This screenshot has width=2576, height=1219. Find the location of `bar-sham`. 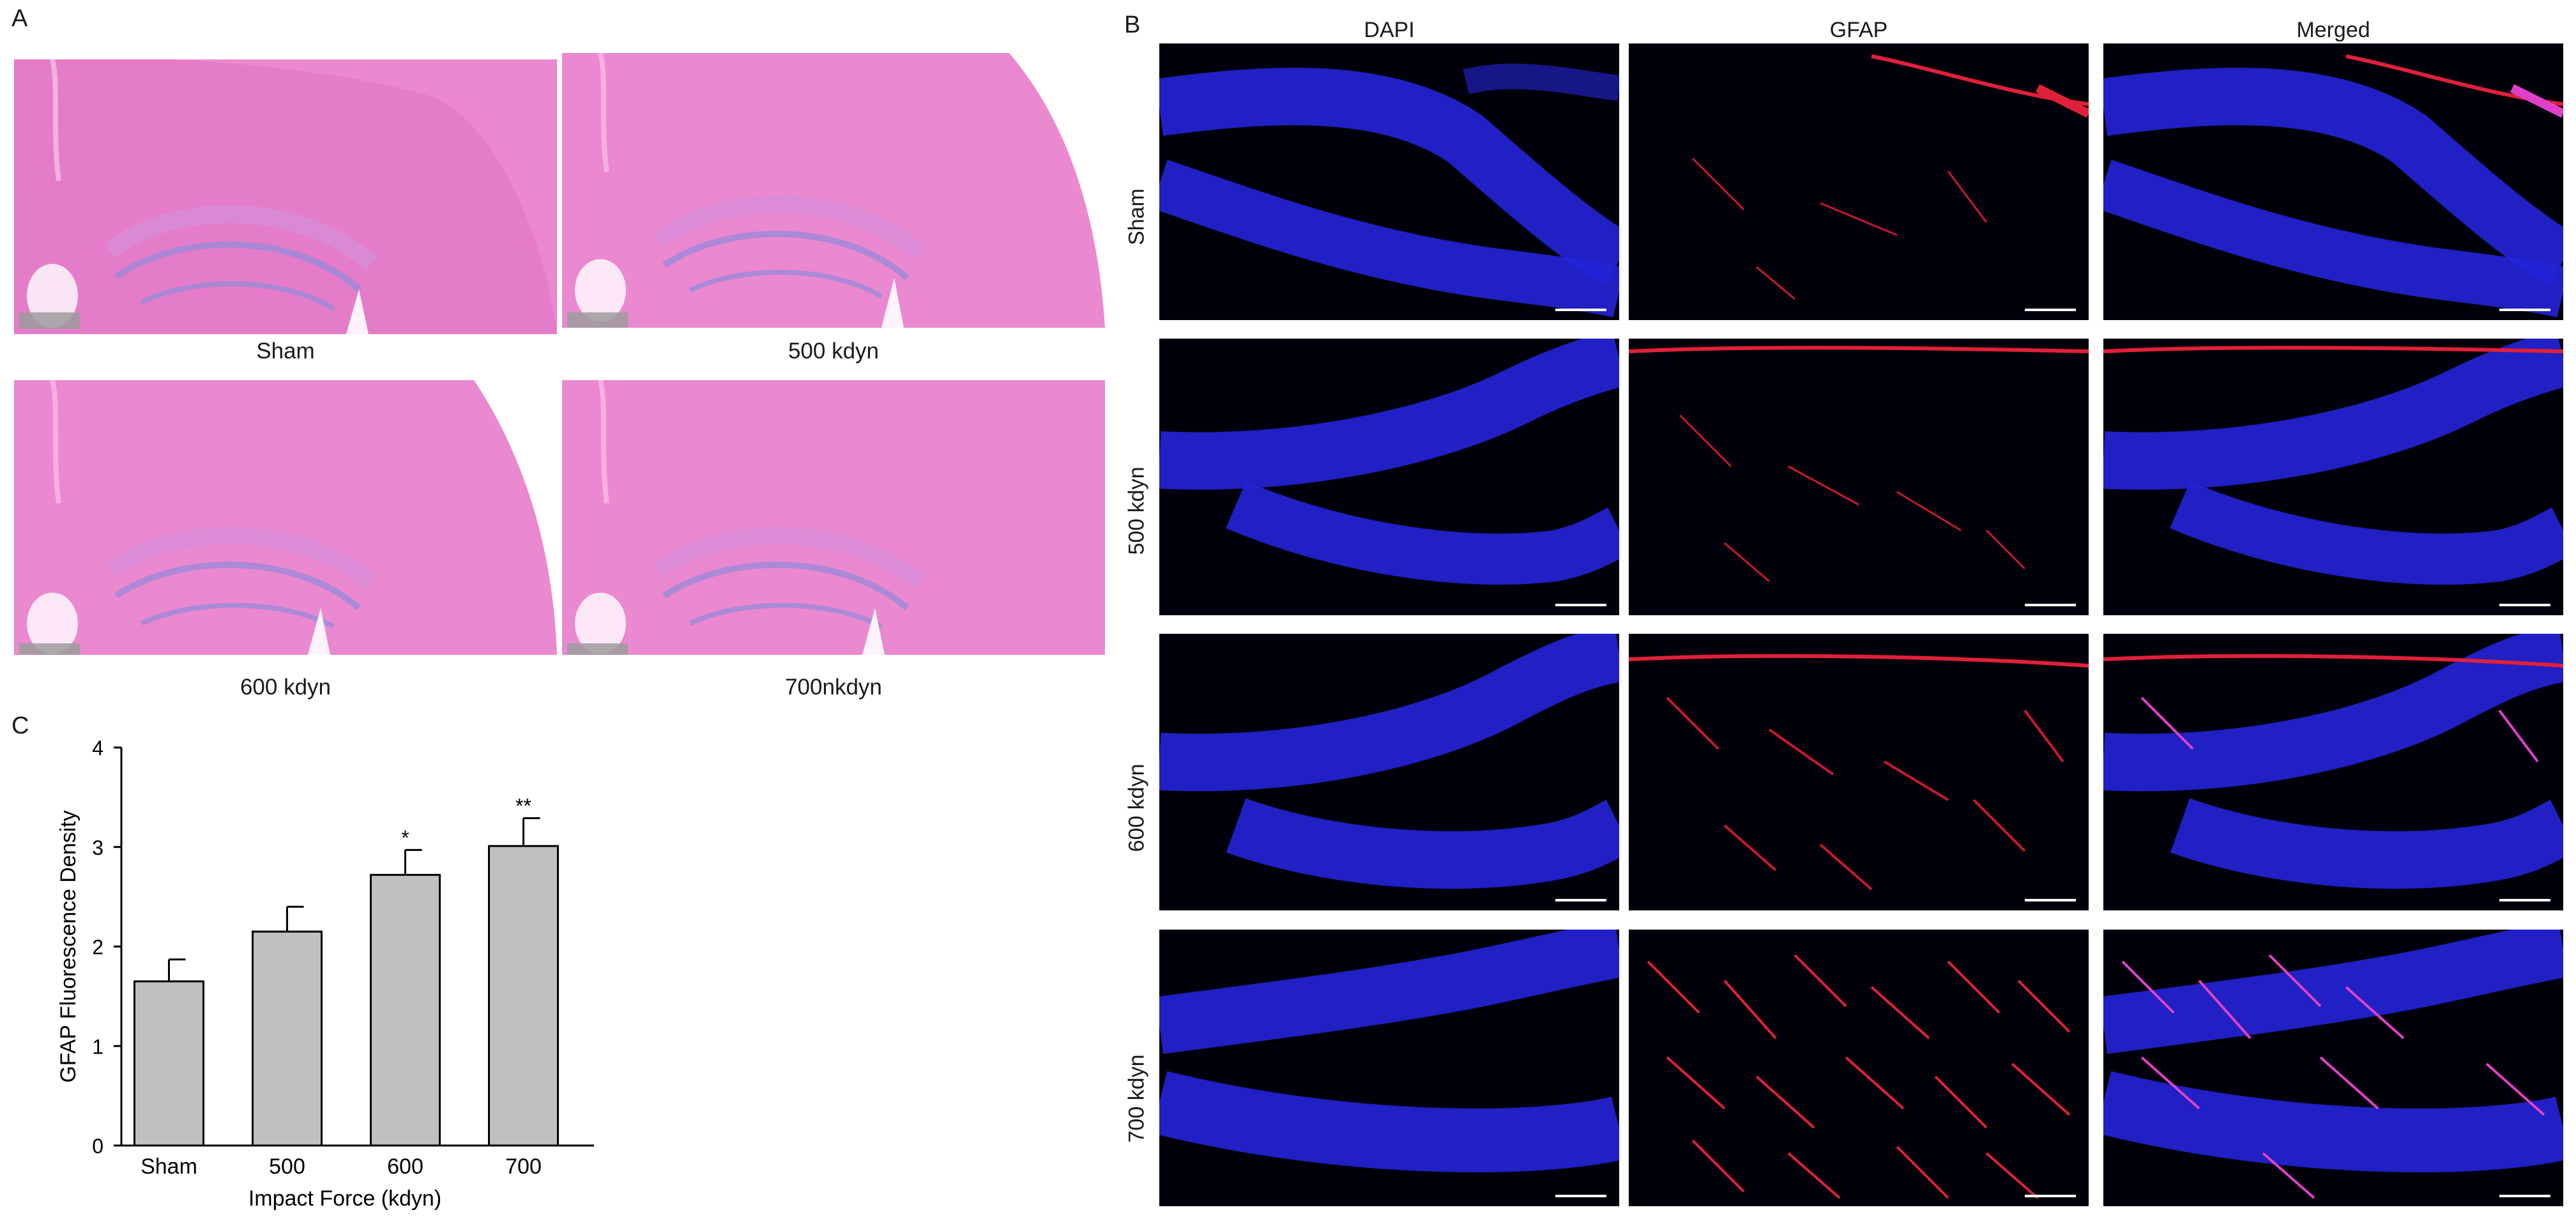

bar-sham is located at coordinates (169, 1063).